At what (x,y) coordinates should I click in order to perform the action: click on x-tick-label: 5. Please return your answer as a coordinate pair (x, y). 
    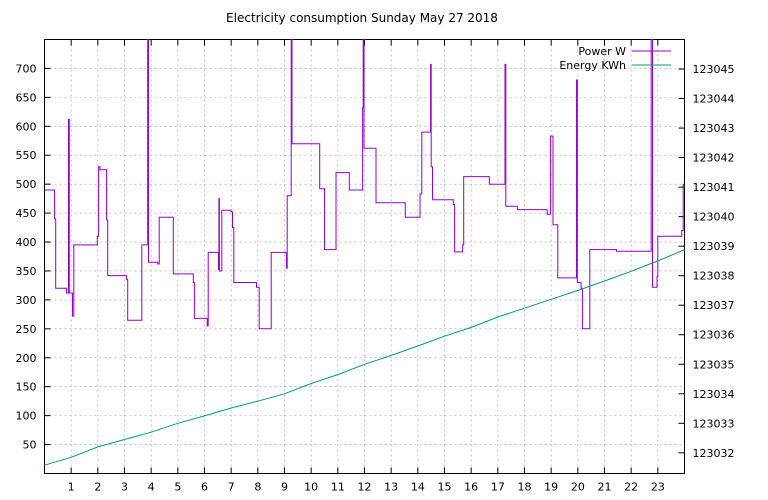
    Looking at the image, I should click on (177, 487).